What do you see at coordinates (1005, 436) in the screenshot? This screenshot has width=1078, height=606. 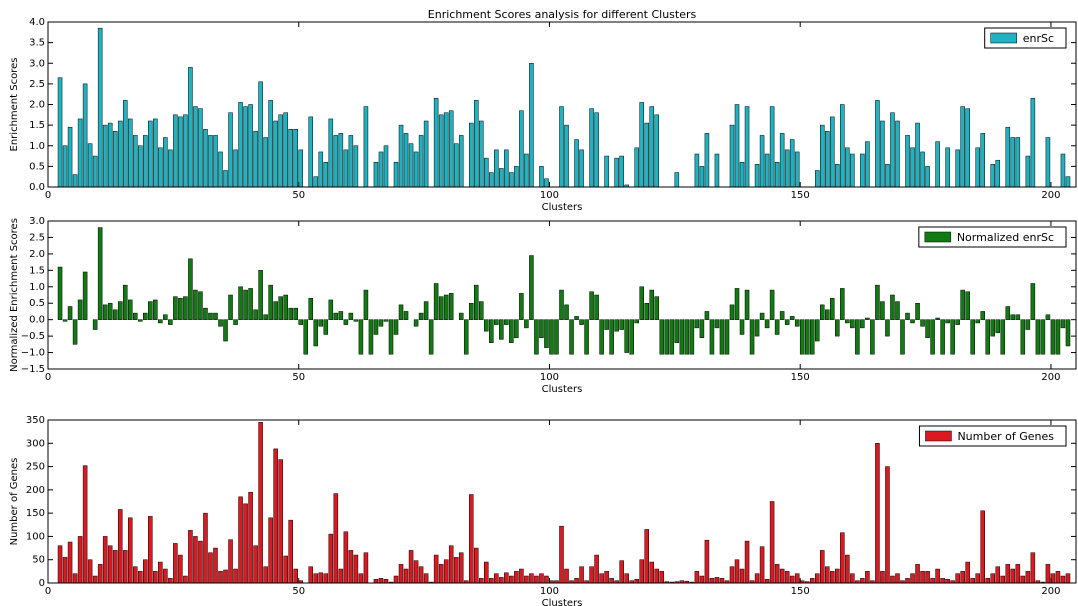 I see `legend-label: Number of Genes` at bounding box center [1005, 436].